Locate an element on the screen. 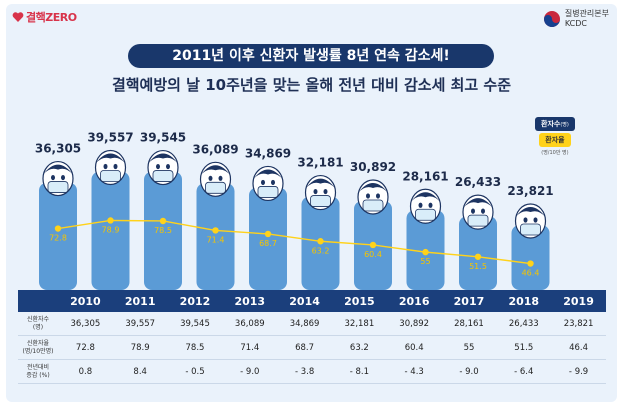  bar-2011 is located at coordinates (110, 230).